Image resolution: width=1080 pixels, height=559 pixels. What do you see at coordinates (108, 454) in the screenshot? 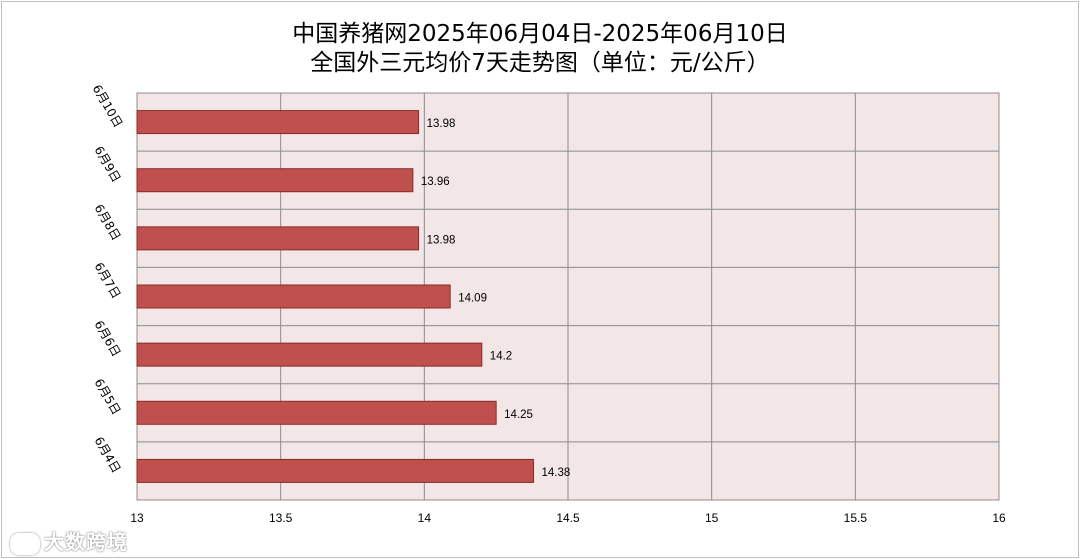
I see `category-label: 6月4日` at bounding box center [108, 454].